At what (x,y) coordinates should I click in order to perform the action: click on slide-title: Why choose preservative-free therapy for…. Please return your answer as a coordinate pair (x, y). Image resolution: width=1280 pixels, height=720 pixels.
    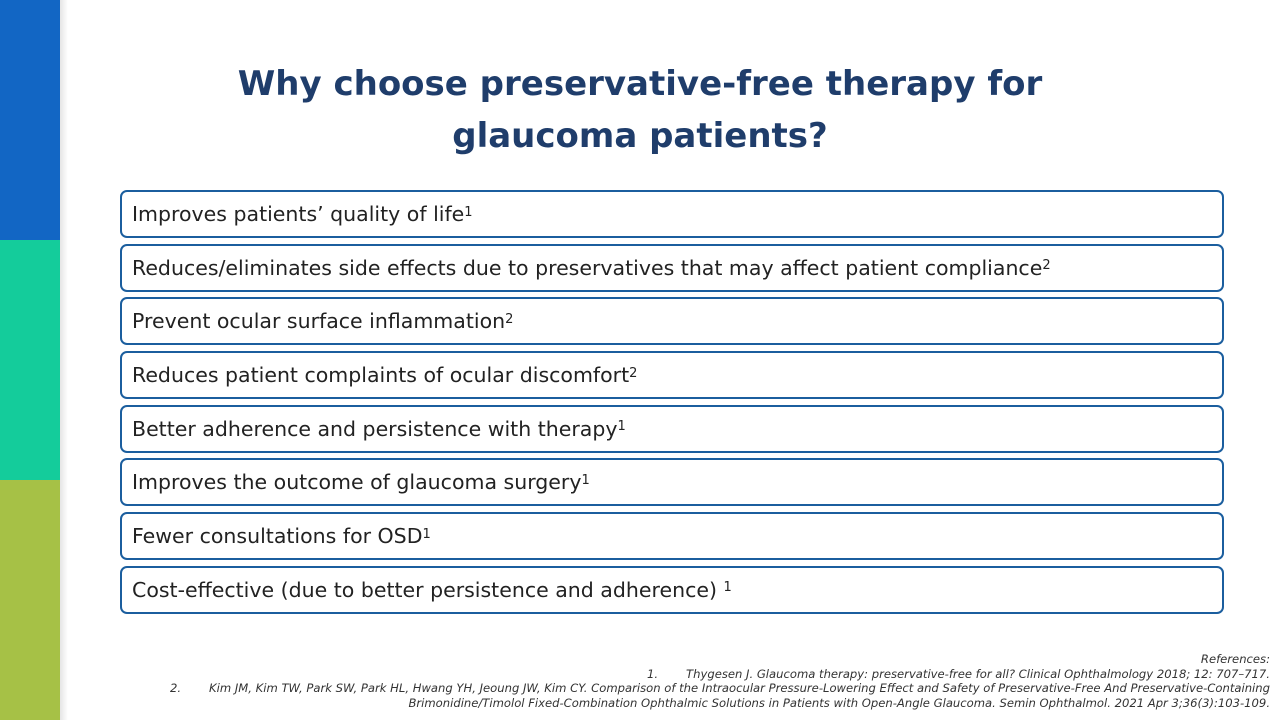
    Looking at the image, I should click on (640, 110).